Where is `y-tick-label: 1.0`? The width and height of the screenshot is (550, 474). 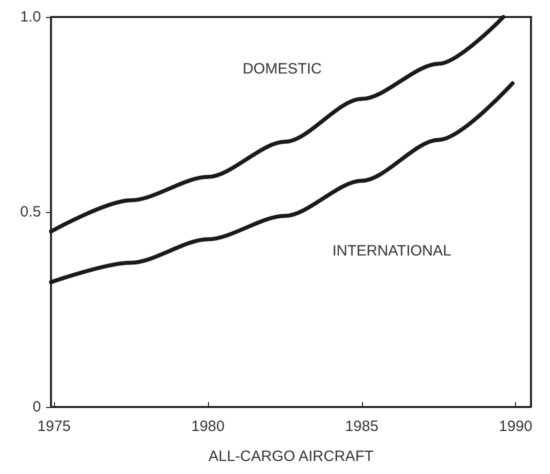 y-tick-label: 1.0 is located at coordinates (30, 17).